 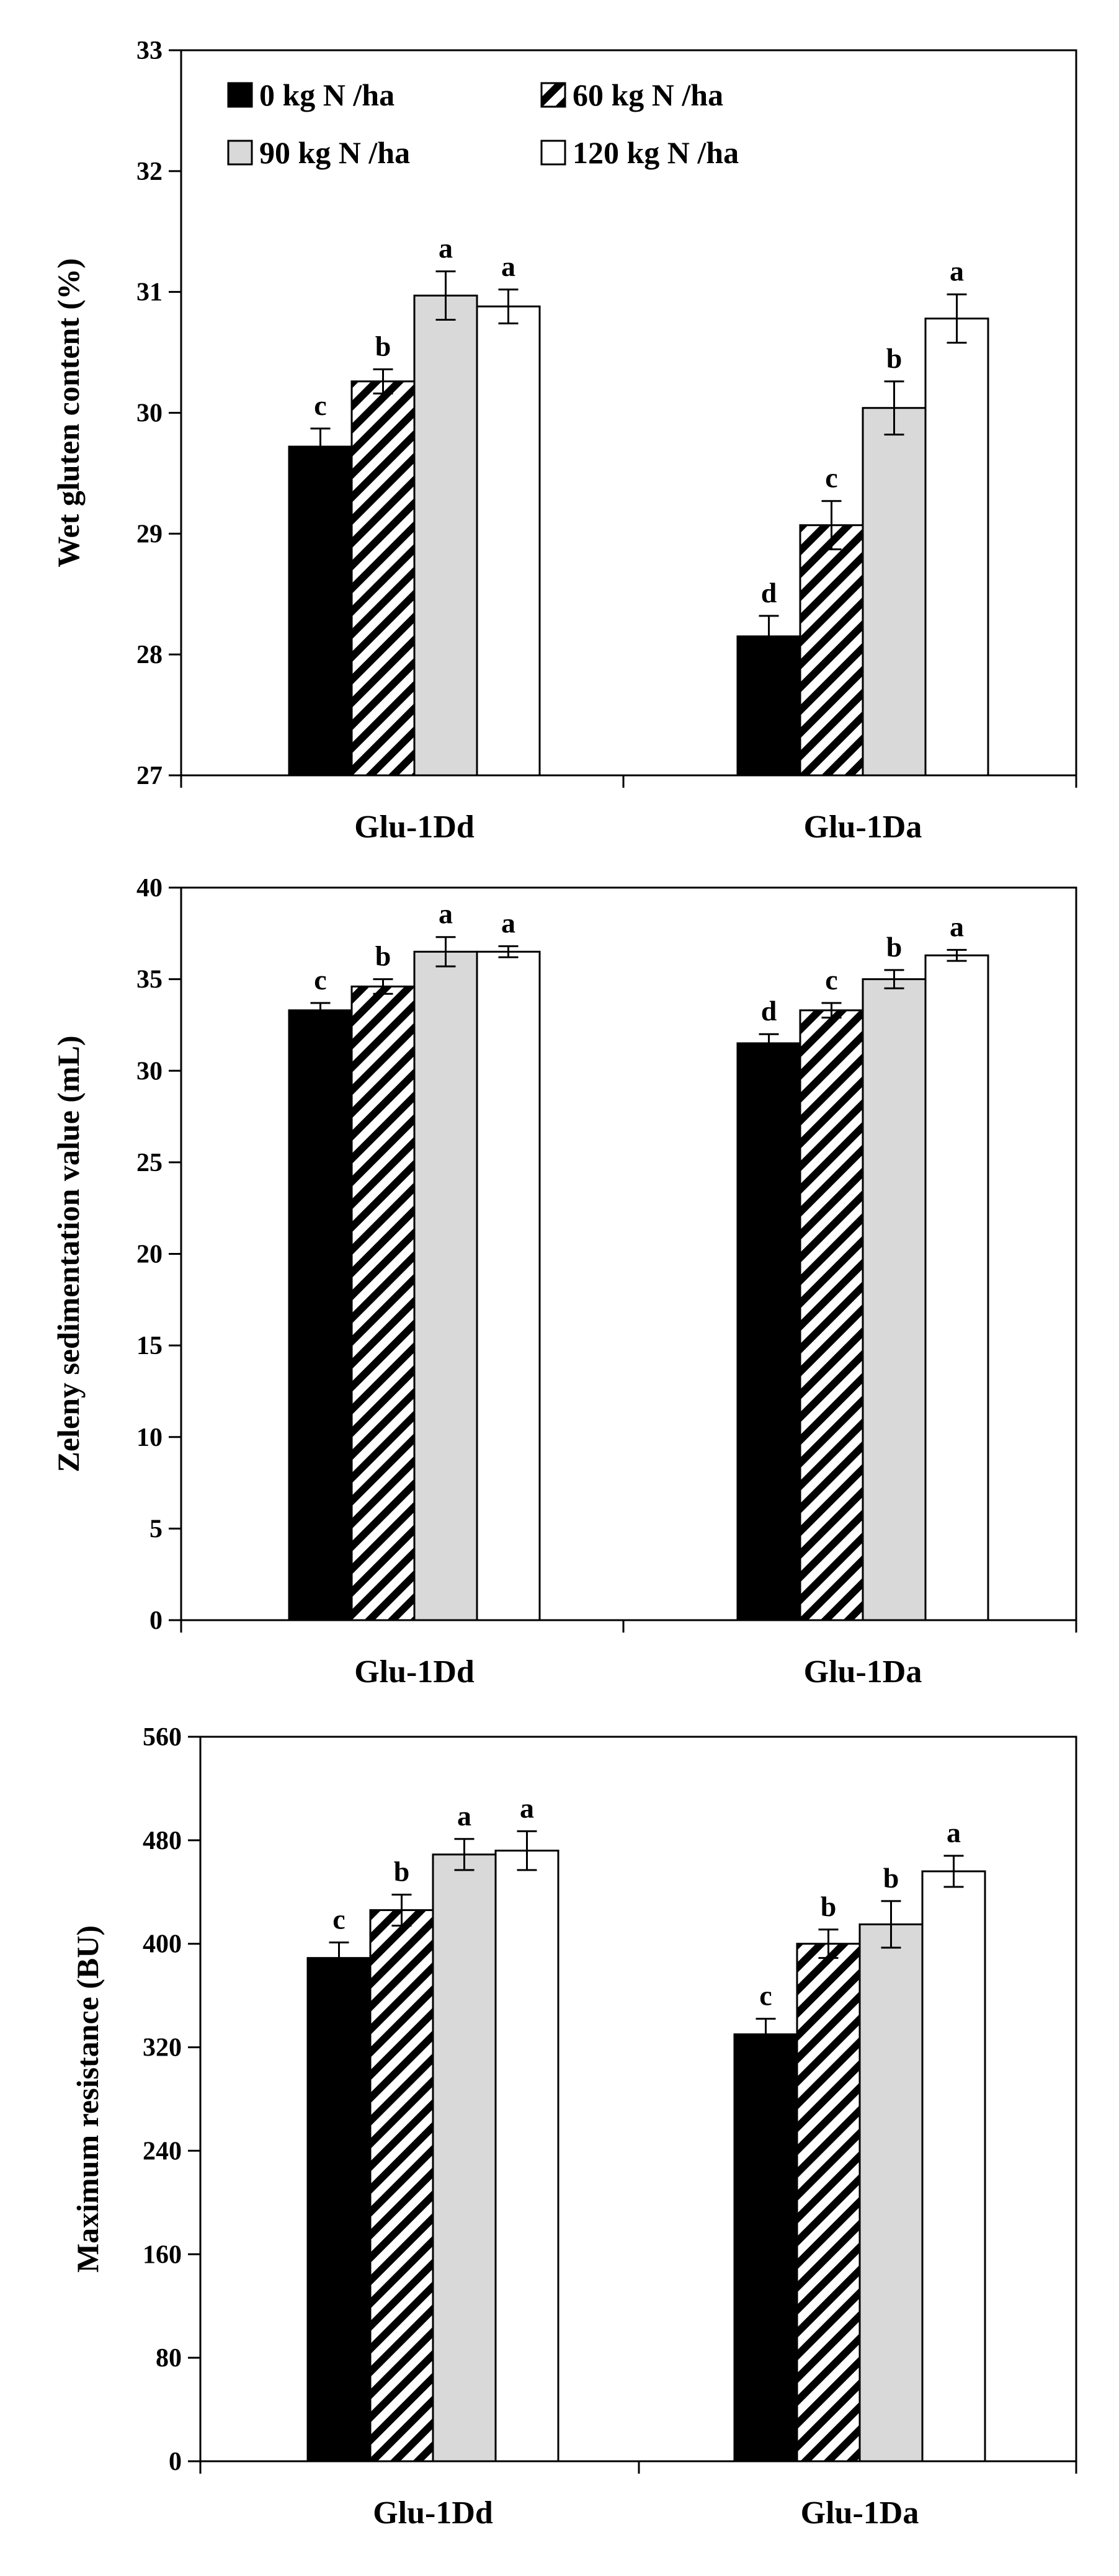 What do you see at coordinates (149, 1255) in the screenshot?
I see `y-tick-label: 20` at bounding box center [149, 1255].